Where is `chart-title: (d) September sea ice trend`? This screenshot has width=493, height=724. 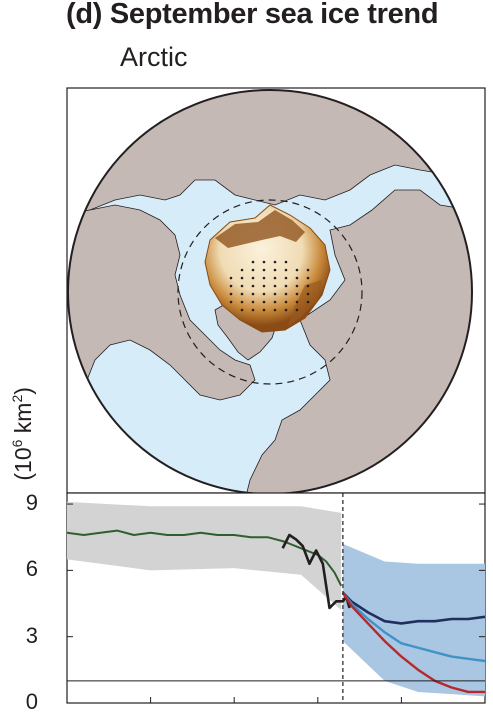
chart-title: (d) September sea ice trend is located at coordinates (252, 15).